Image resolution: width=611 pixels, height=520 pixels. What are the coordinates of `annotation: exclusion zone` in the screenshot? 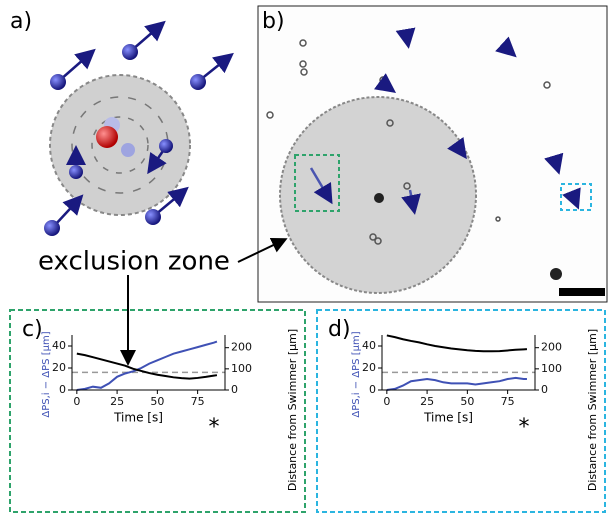 It's located at (134, 262).